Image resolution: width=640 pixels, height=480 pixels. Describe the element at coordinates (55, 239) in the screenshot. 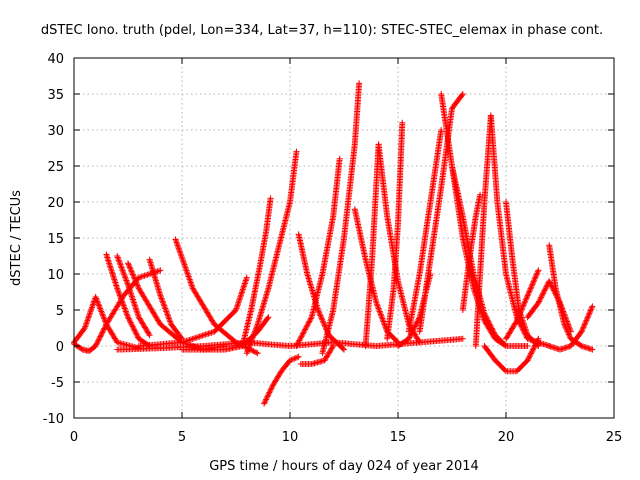

I see `y-tick-label: 15` at that location.